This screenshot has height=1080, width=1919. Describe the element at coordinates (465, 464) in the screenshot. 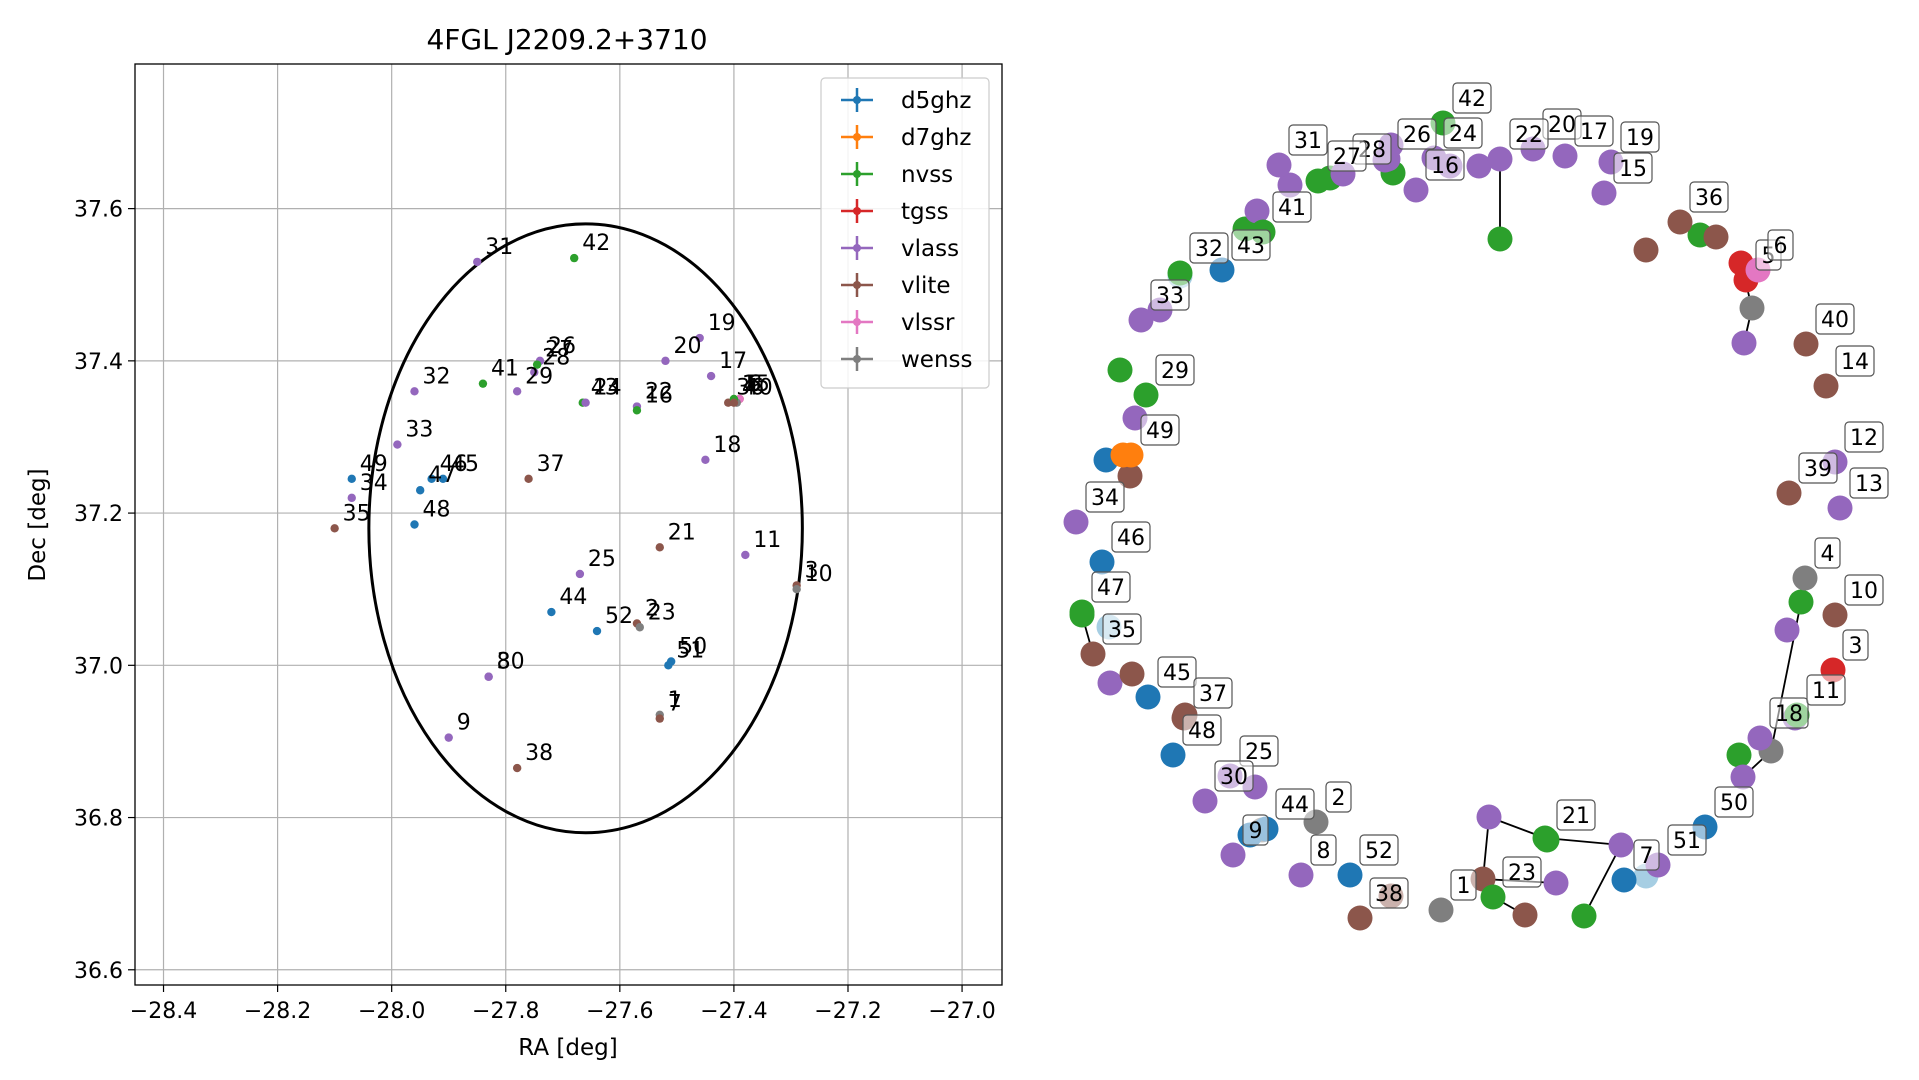

I see `point-label-45: 45` at that location.